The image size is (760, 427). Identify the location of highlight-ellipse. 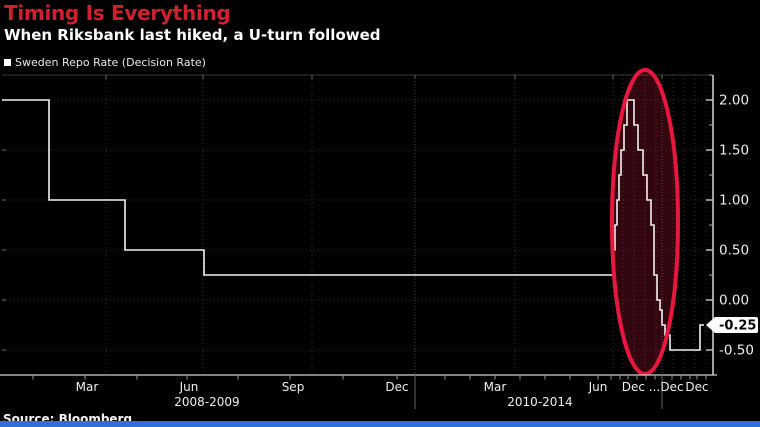
(645, 222).